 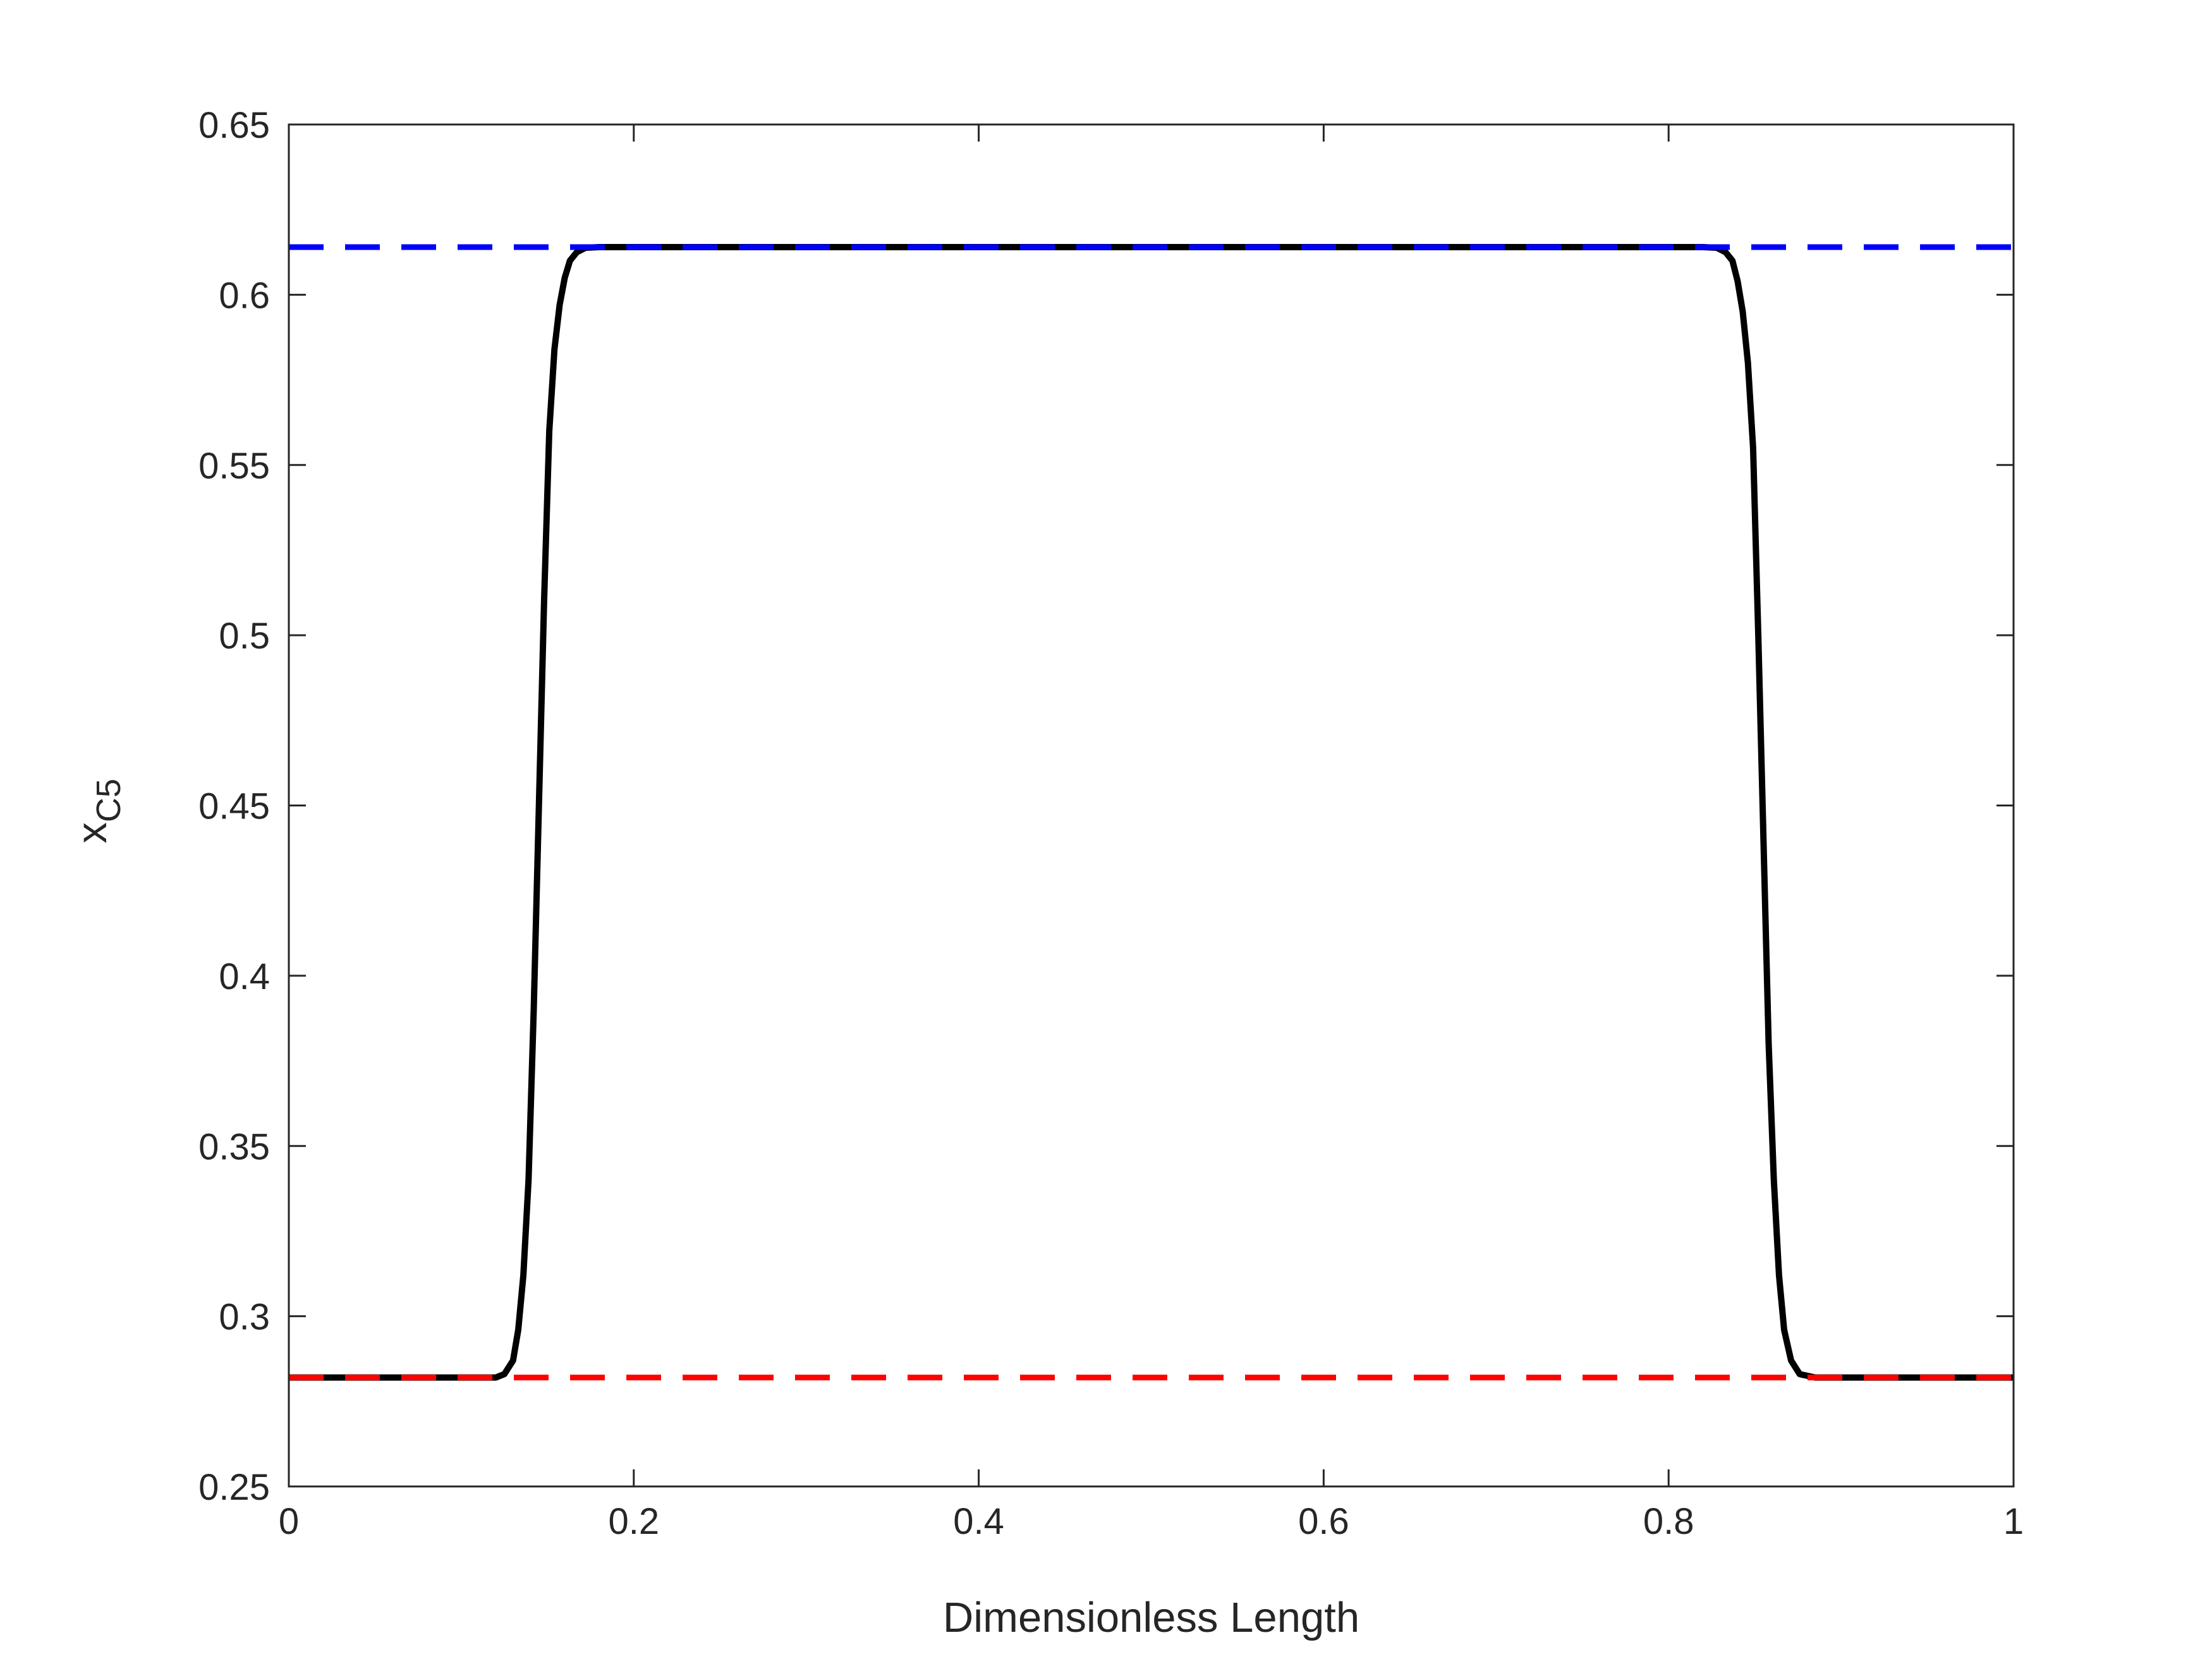 What do you see at coordinates (244, 1318) in the screenshot?
I see `y-tick-label: 0.3` at bounding box center [244, 1318].